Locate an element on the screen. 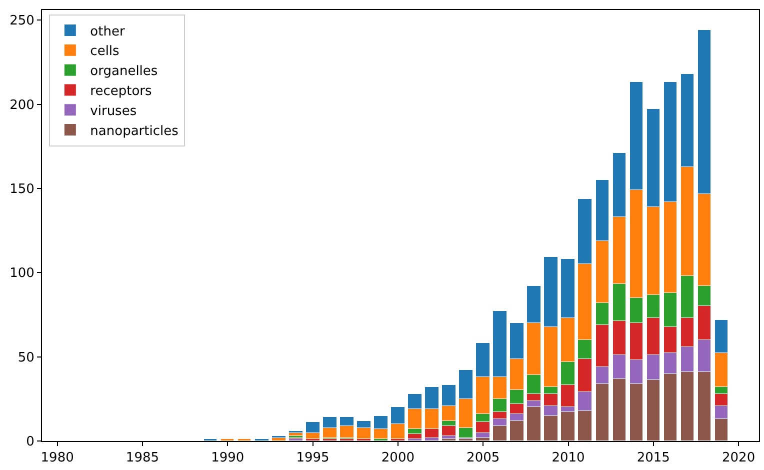  x-tick-label: 1980 is located at coordinates (57, 458).